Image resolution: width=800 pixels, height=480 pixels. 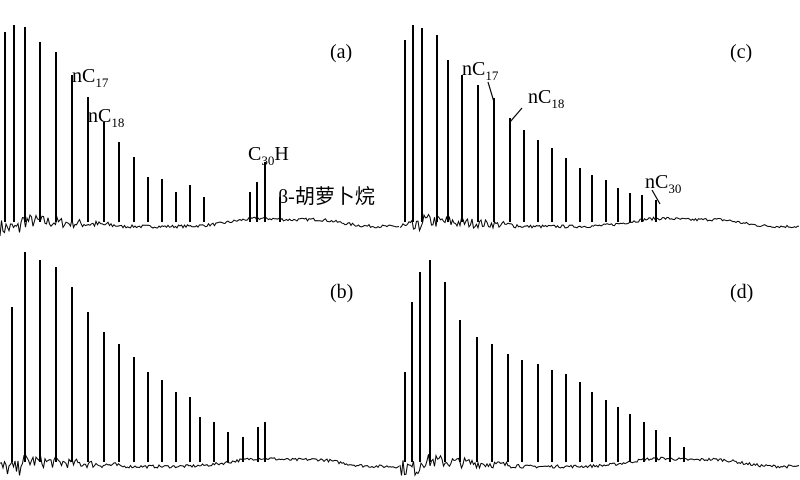 What do you see at coordinates (281, 154) in the screenshot?
I see `annotation-part: H` at bounding box center [281, 154].